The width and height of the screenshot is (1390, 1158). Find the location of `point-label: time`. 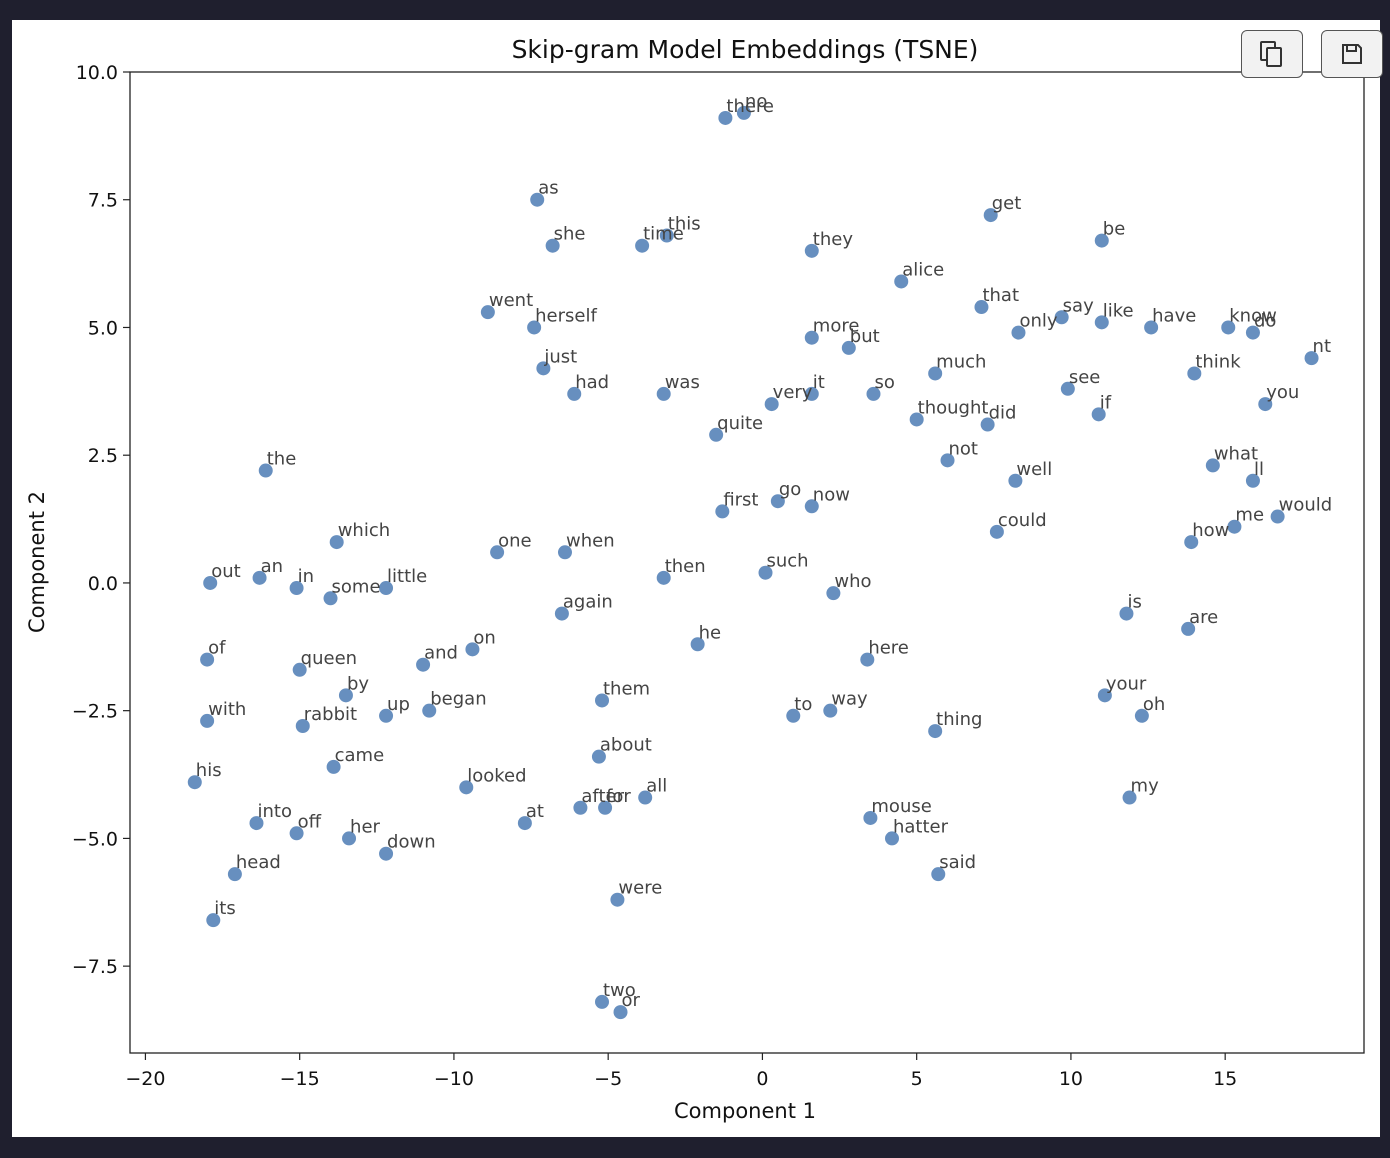

point-label: time is located at coordinates (663, 234).